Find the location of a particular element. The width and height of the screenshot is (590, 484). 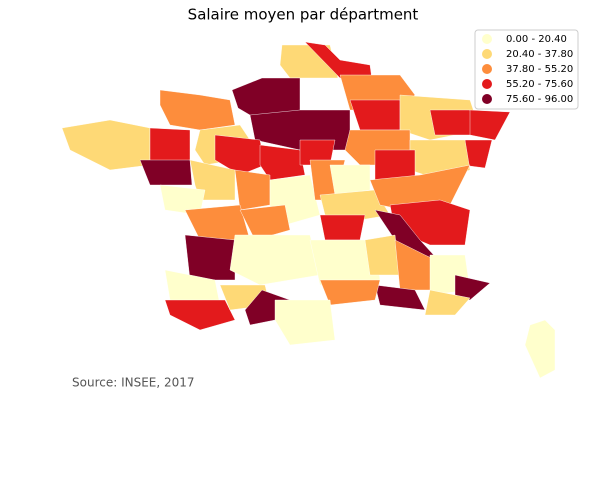

legend-box is located at coordinates (526, 69).